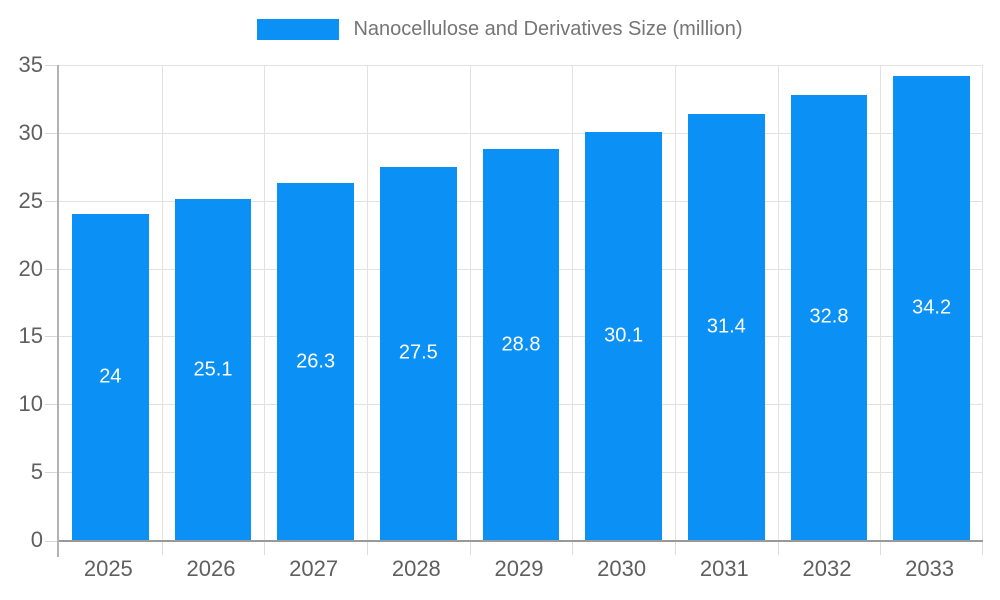  I want to click on x-tick-label-2027: 2027, so click(314, 568).